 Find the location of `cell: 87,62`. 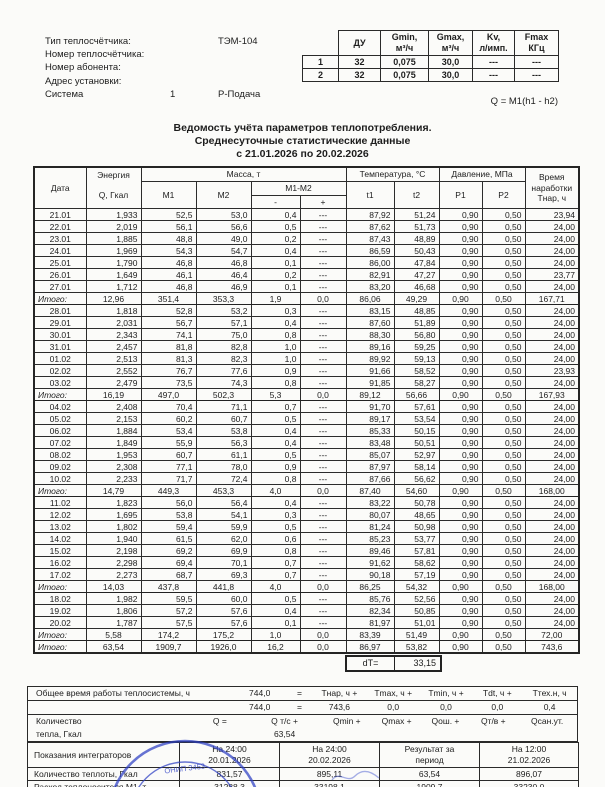

cell: 87,62 is located at coordinates (370, 226).